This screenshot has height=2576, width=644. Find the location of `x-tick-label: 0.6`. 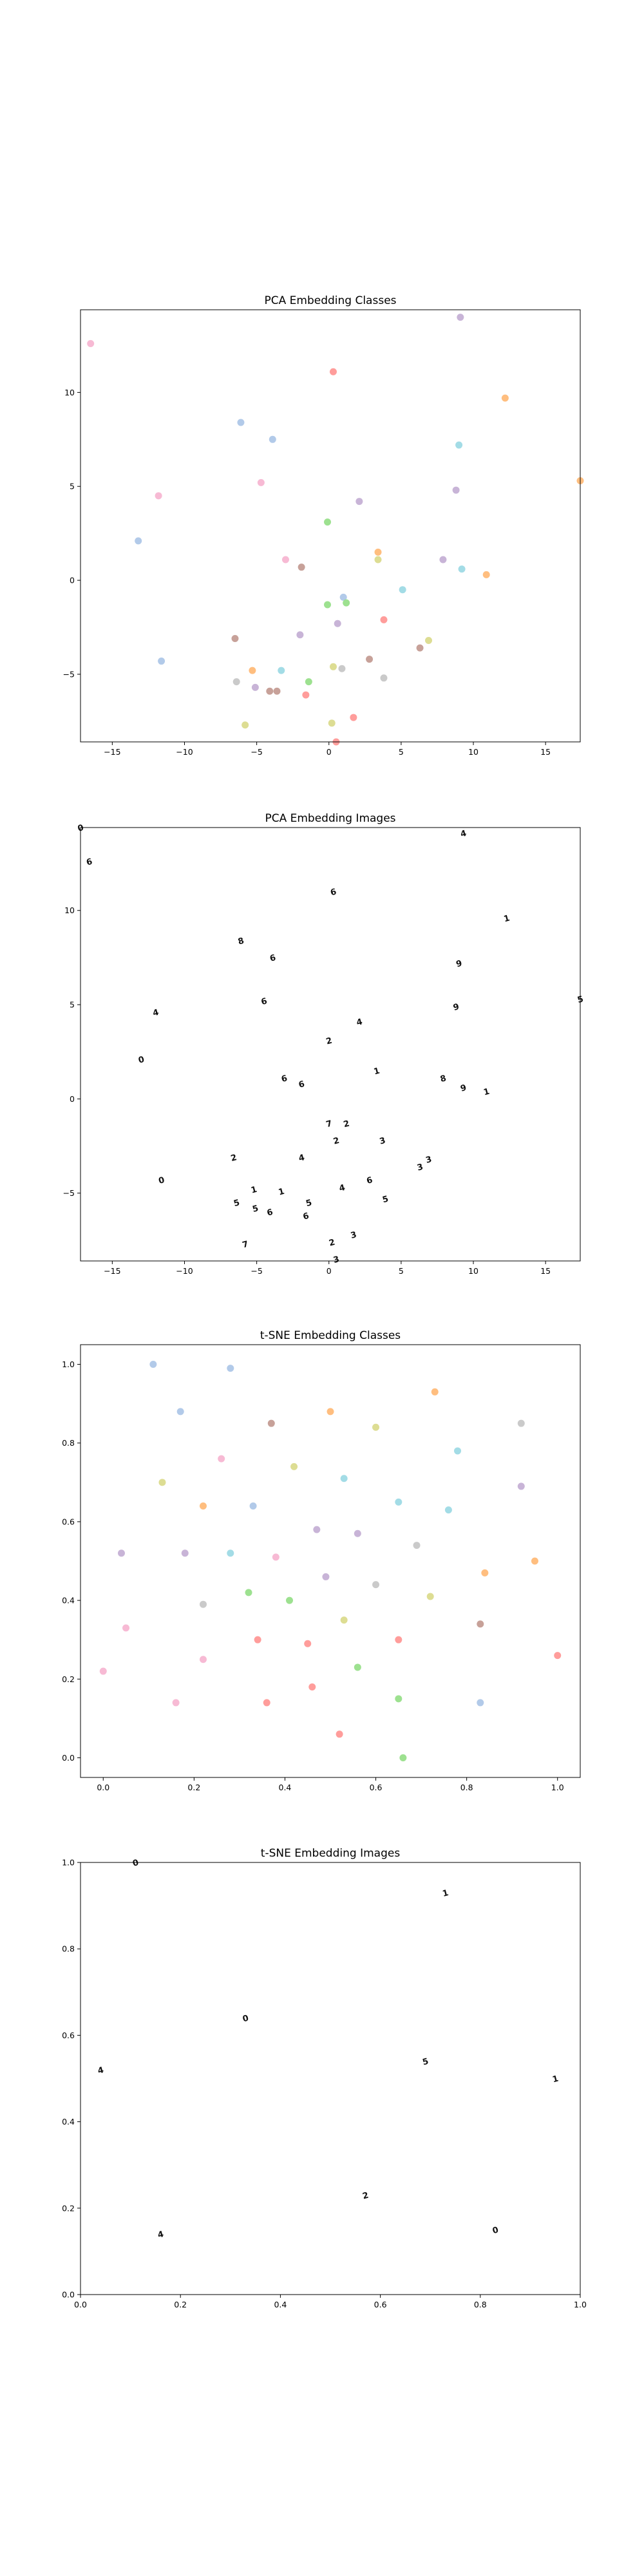

x-tick-label: 0.6 is located at coordinates (381, 2304).